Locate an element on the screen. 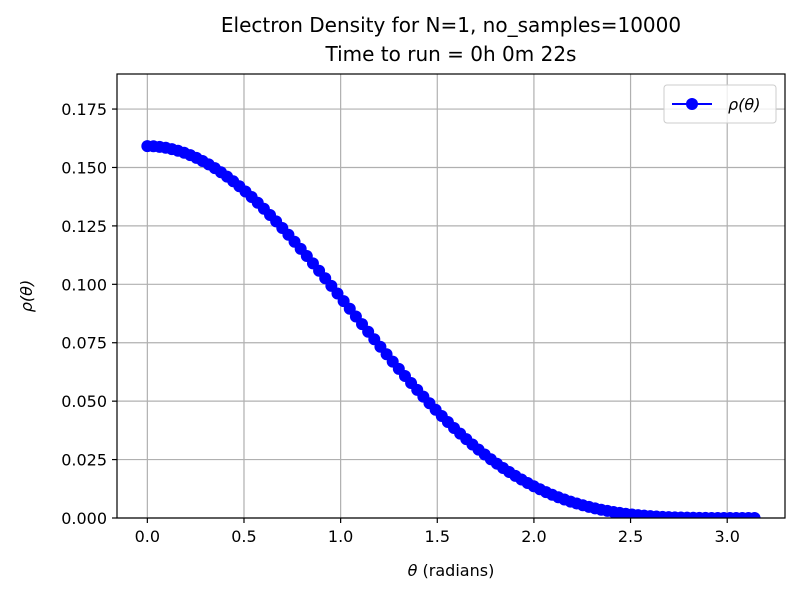  x-tick-label: 2.5 is located at coordinates (630, 536).